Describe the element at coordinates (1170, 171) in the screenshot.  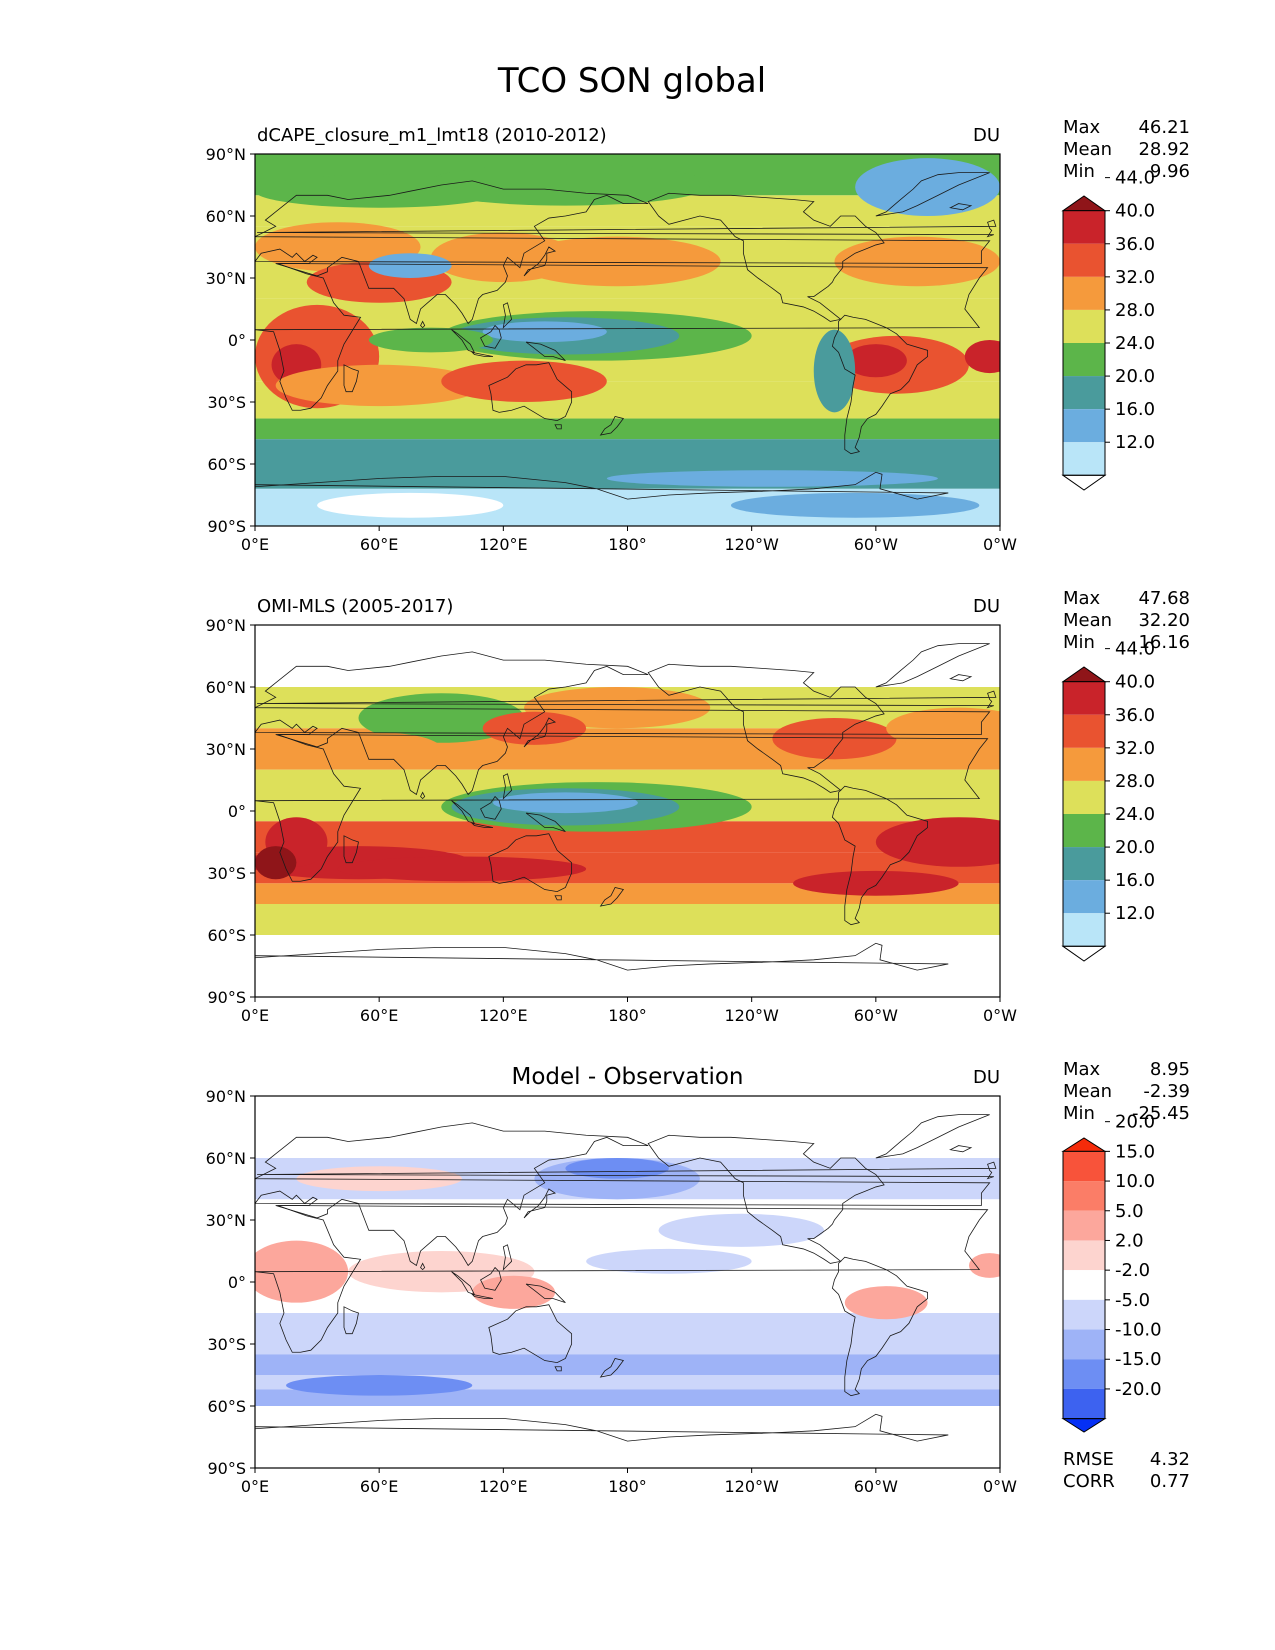
I see `stat-value: 9.96` at that location.